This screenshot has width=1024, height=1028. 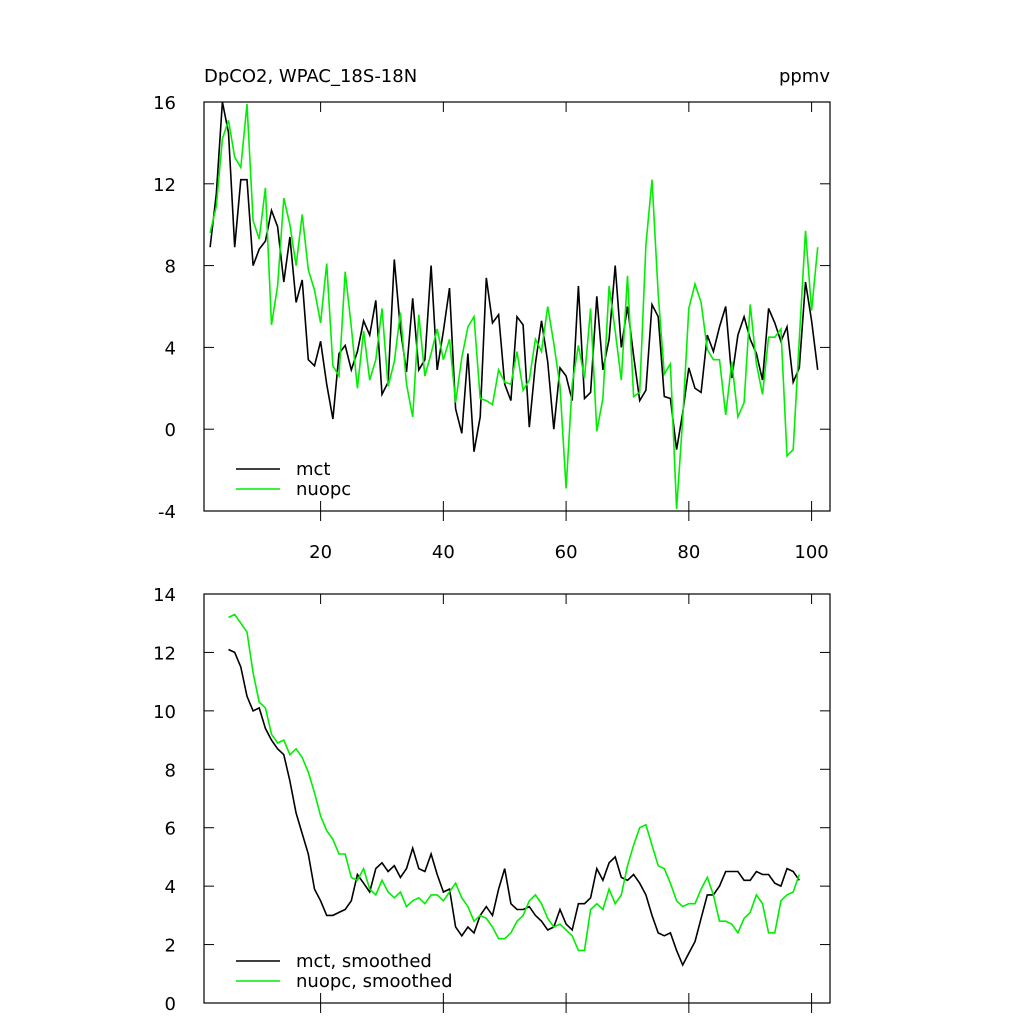 What do you see at coordinates (688, 552) in the screenshot?
I see `x-tick-label: 80` at bounding box center [688, 552].